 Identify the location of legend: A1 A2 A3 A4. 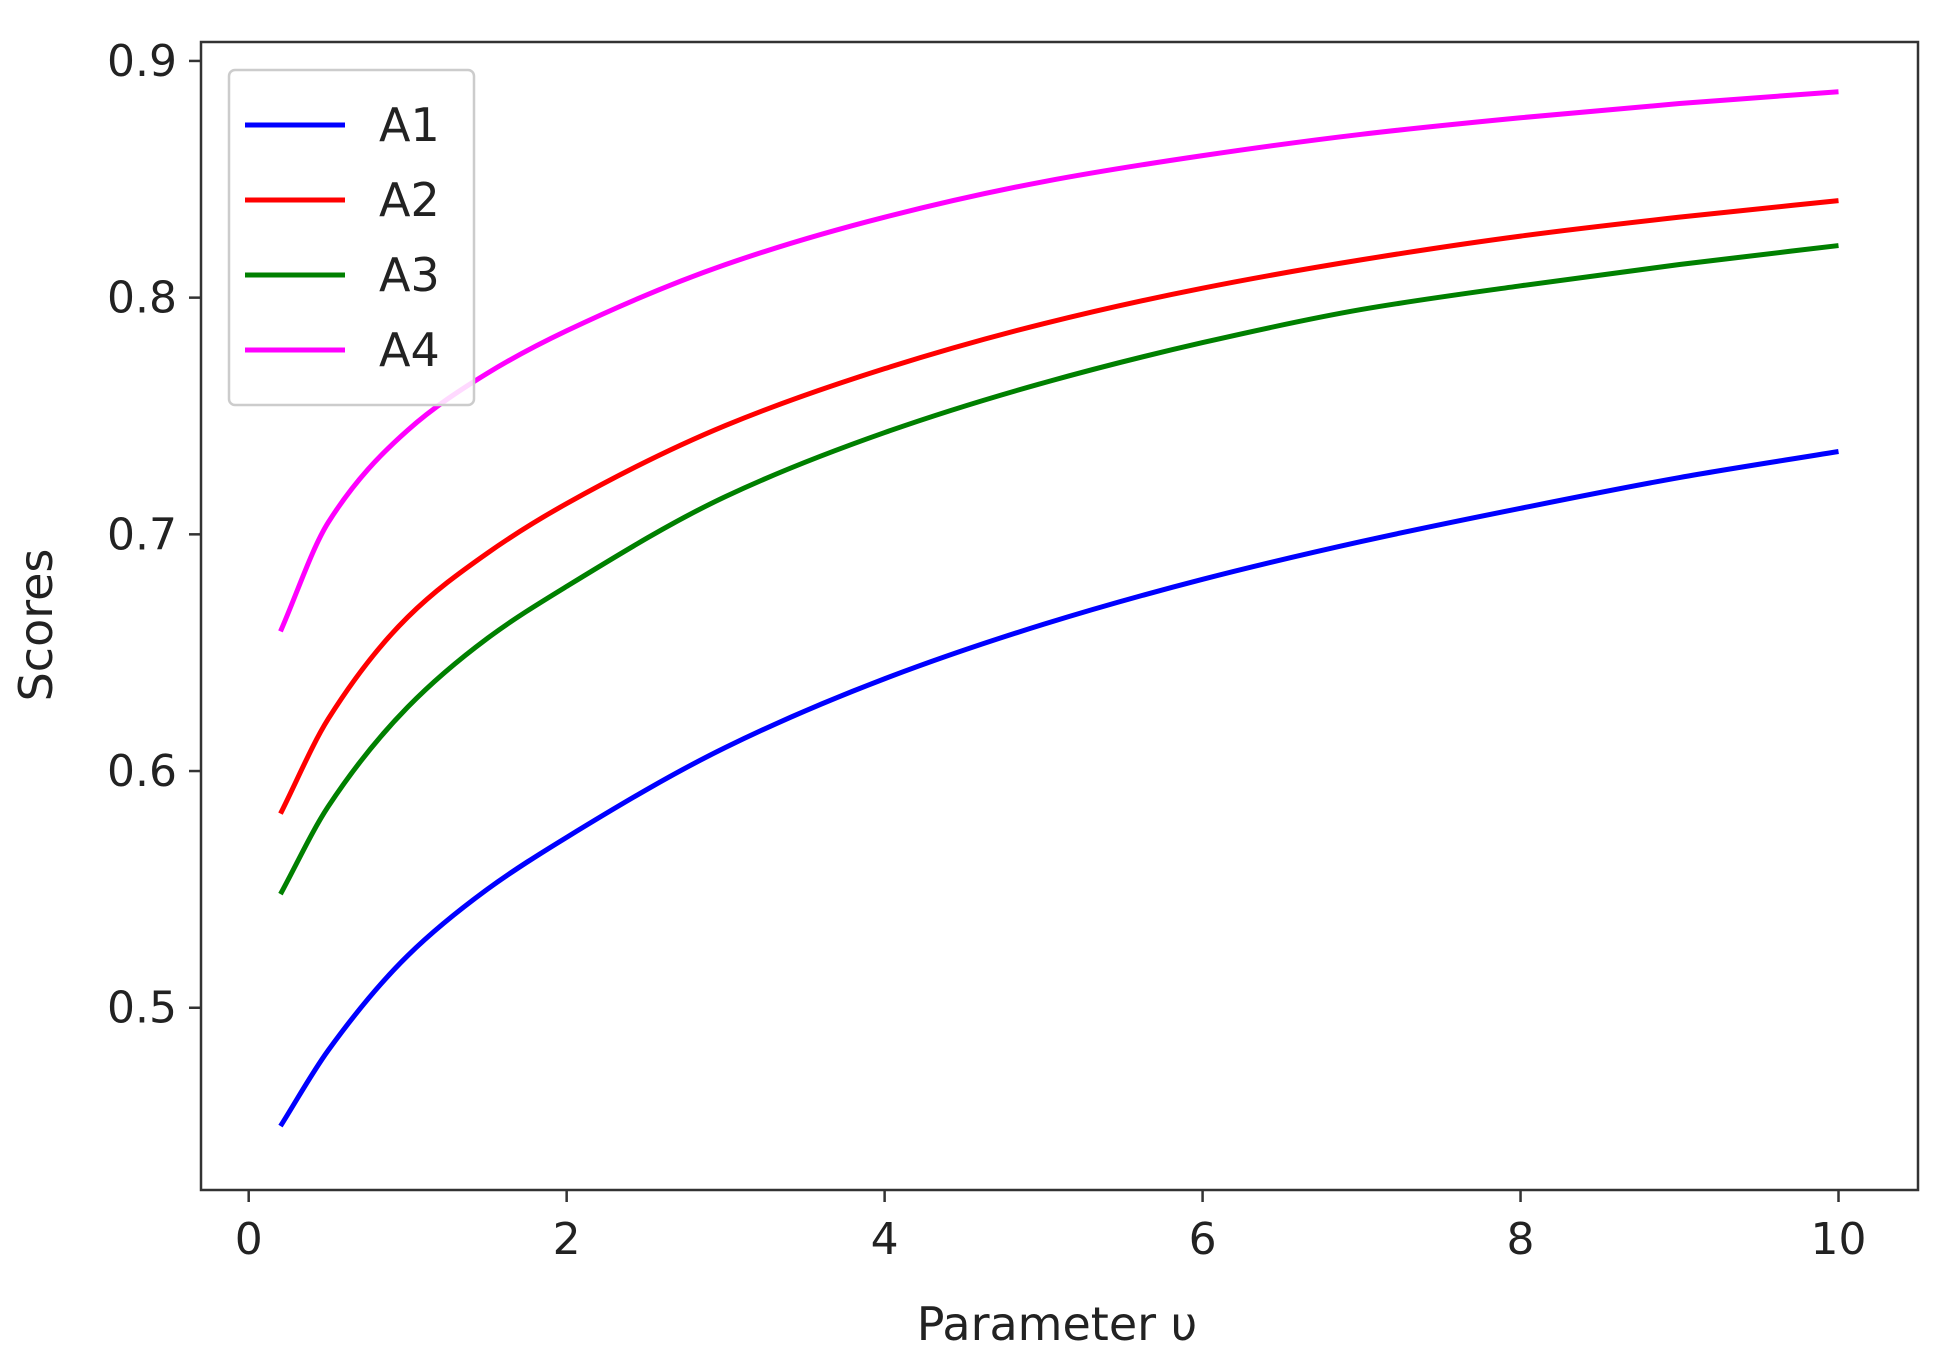
(351, 237).